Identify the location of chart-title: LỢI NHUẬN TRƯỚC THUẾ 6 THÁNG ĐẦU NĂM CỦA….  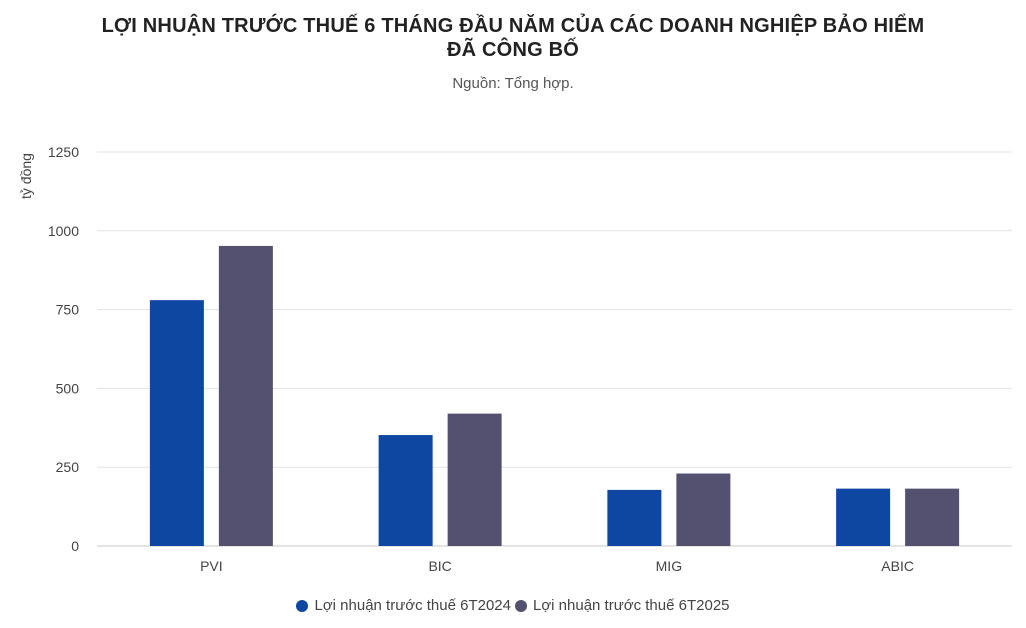
(513, 38).